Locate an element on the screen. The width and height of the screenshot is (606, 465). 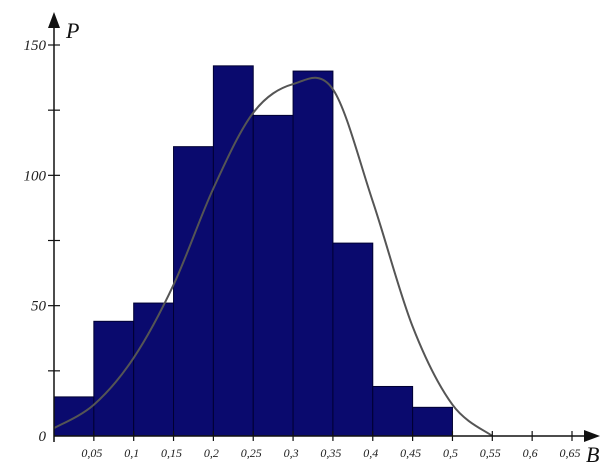
y-tick-label: 50 is located at coordinates (39, 307).